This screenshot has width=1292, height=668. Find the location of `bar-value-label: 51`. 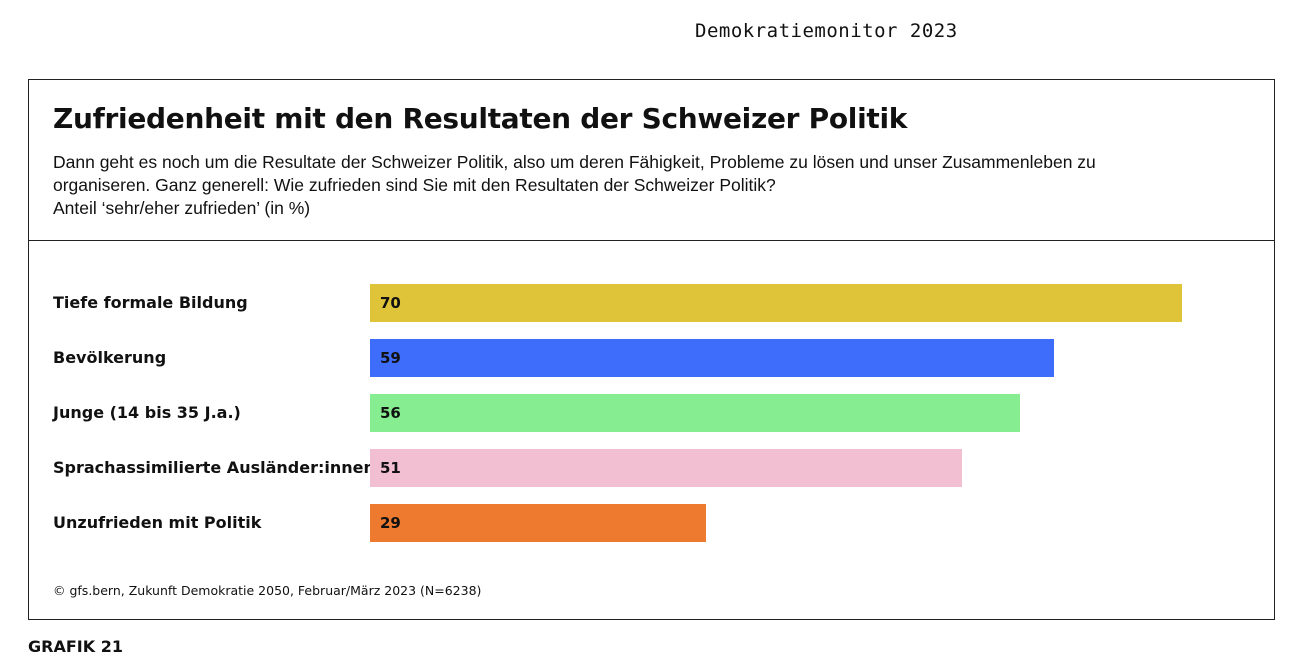

bar-value-label: 51 is located at coordinates (390, 468).